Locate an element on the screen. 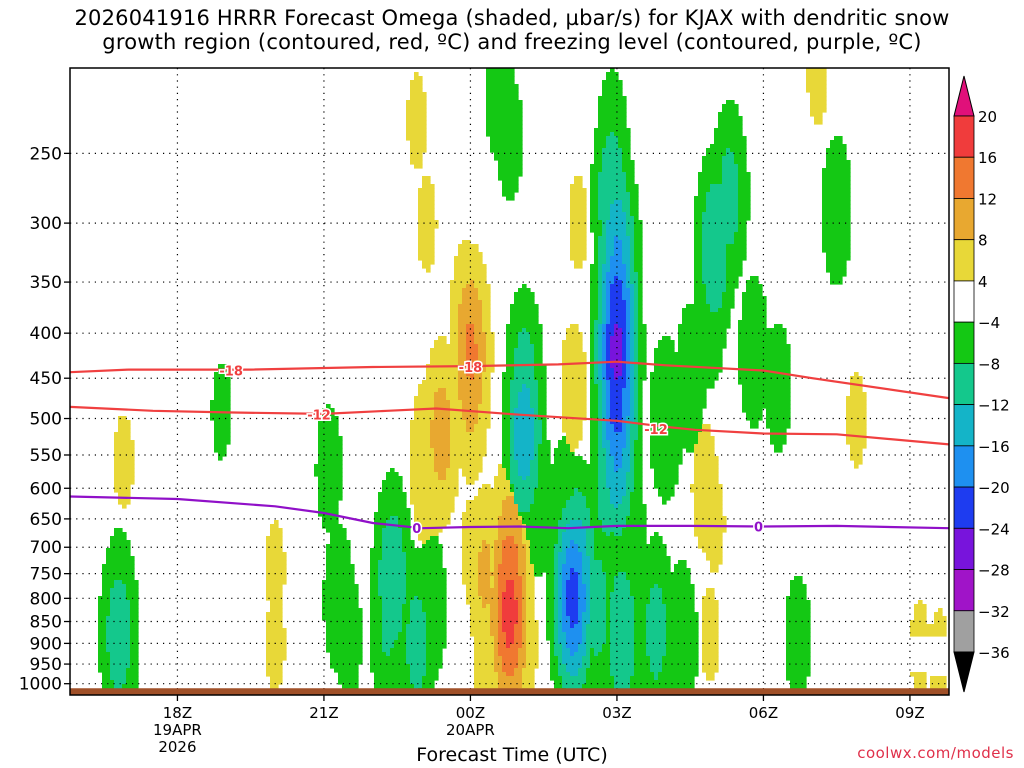 The width and height of the screenshot is (1024, 768). colorbar-label: −16 is located at coordinates (994, 447).